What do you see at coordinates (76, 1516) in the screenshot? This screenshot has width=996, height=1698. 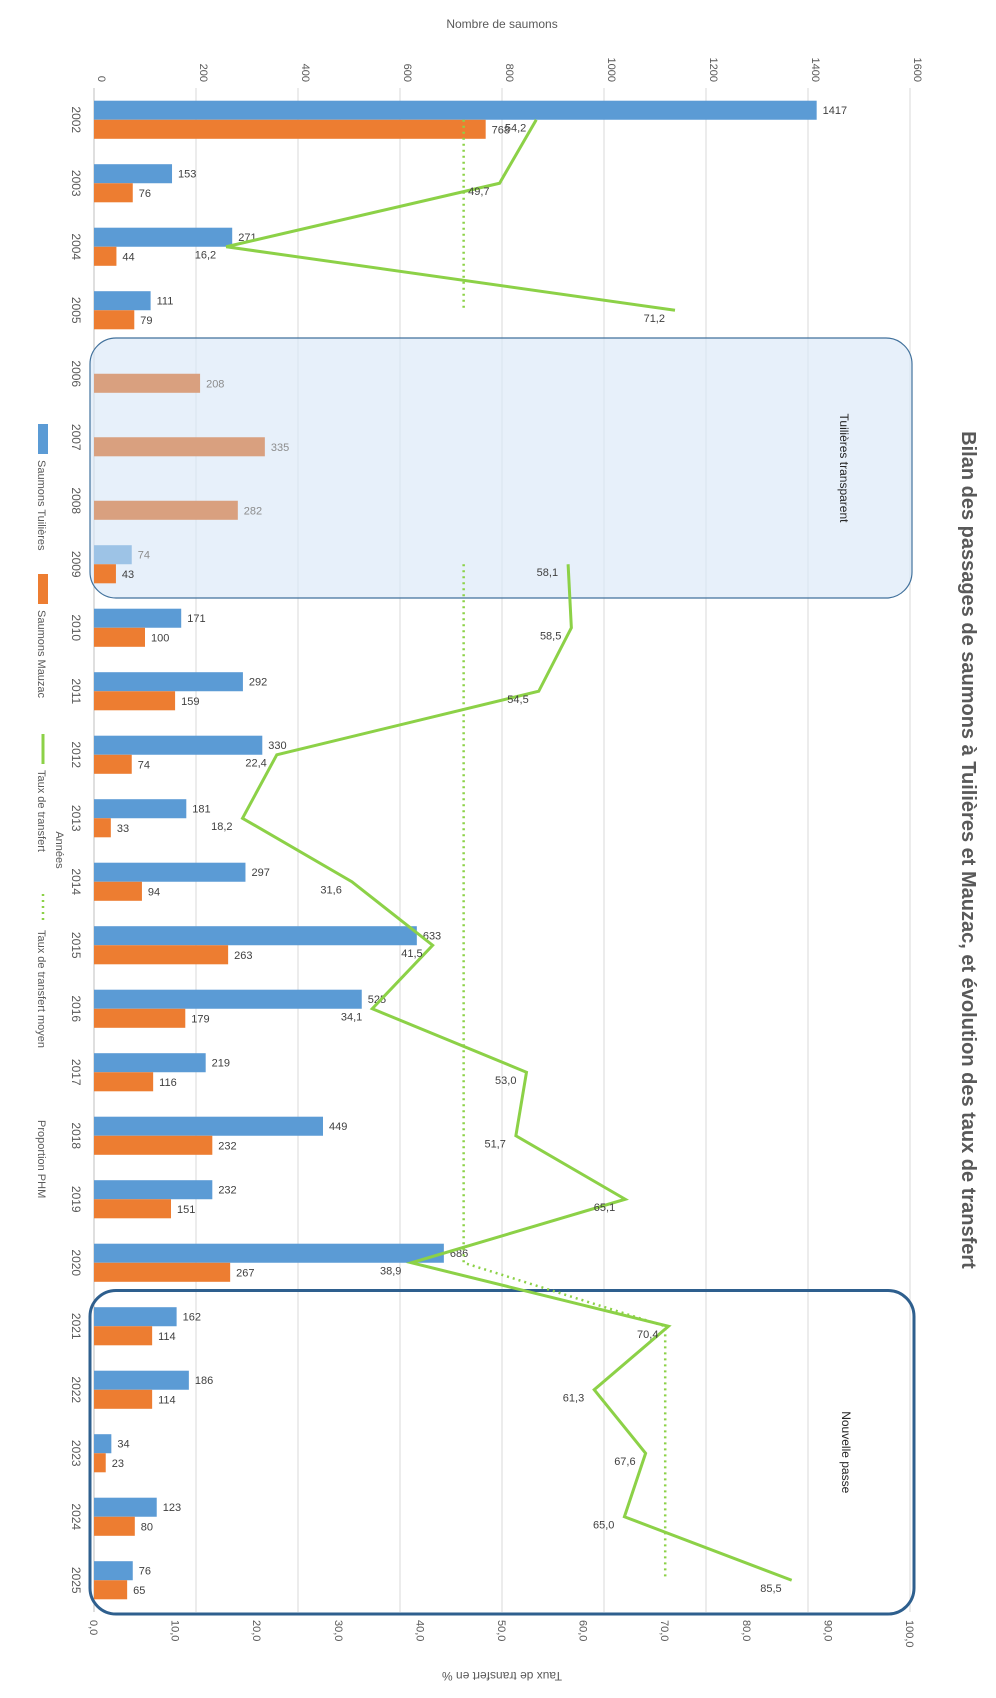 I see `category-label: 2024` at bounding box center [76, 1516].